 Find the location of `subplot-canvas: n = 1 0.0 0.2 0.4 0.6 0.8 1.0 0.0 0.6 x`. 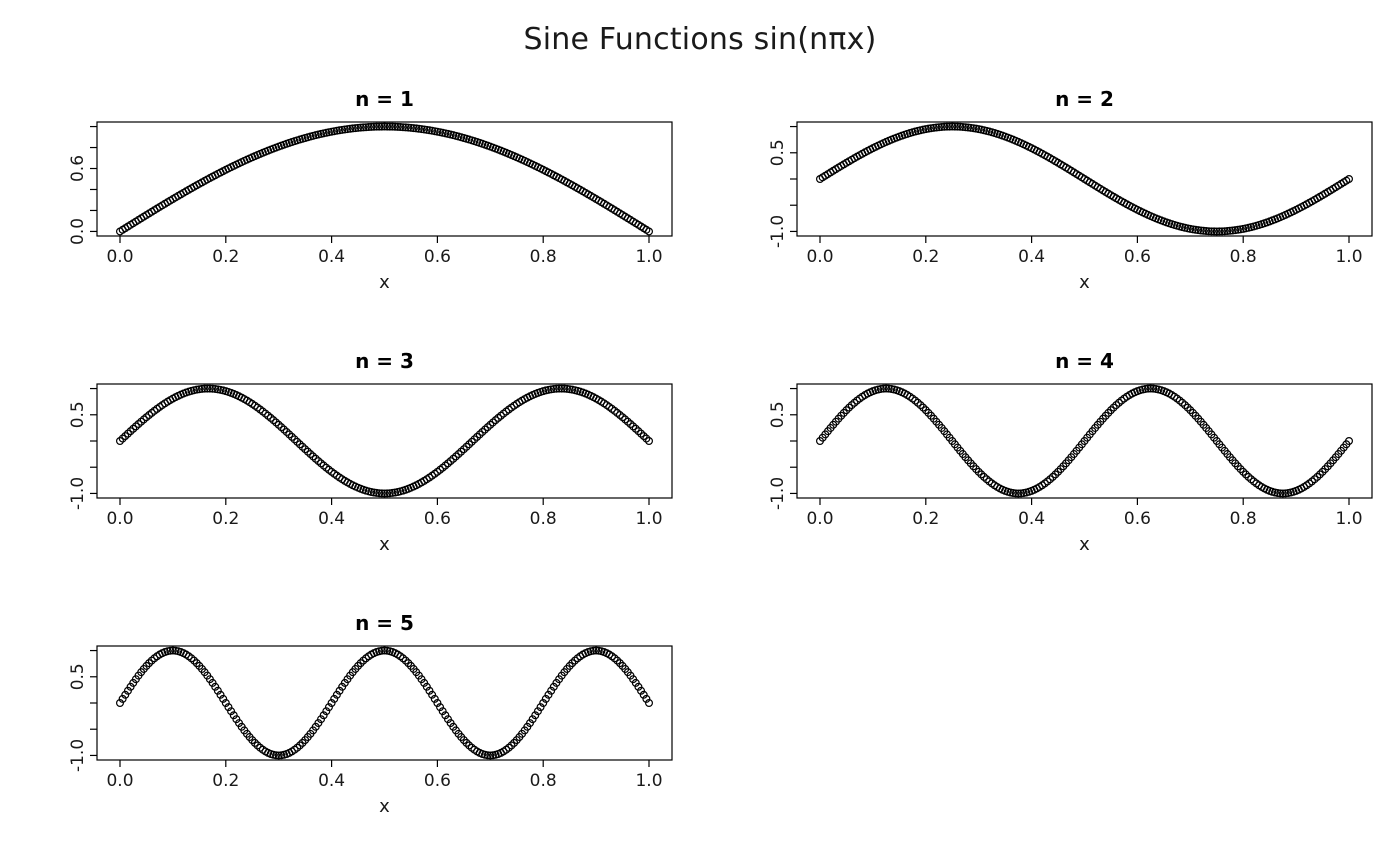

subplot-canvas: n = 1 0.0 0.2 0.4 0.6 0.8 1.0 0.0 0.6 x is located at coordinates (370, 190).